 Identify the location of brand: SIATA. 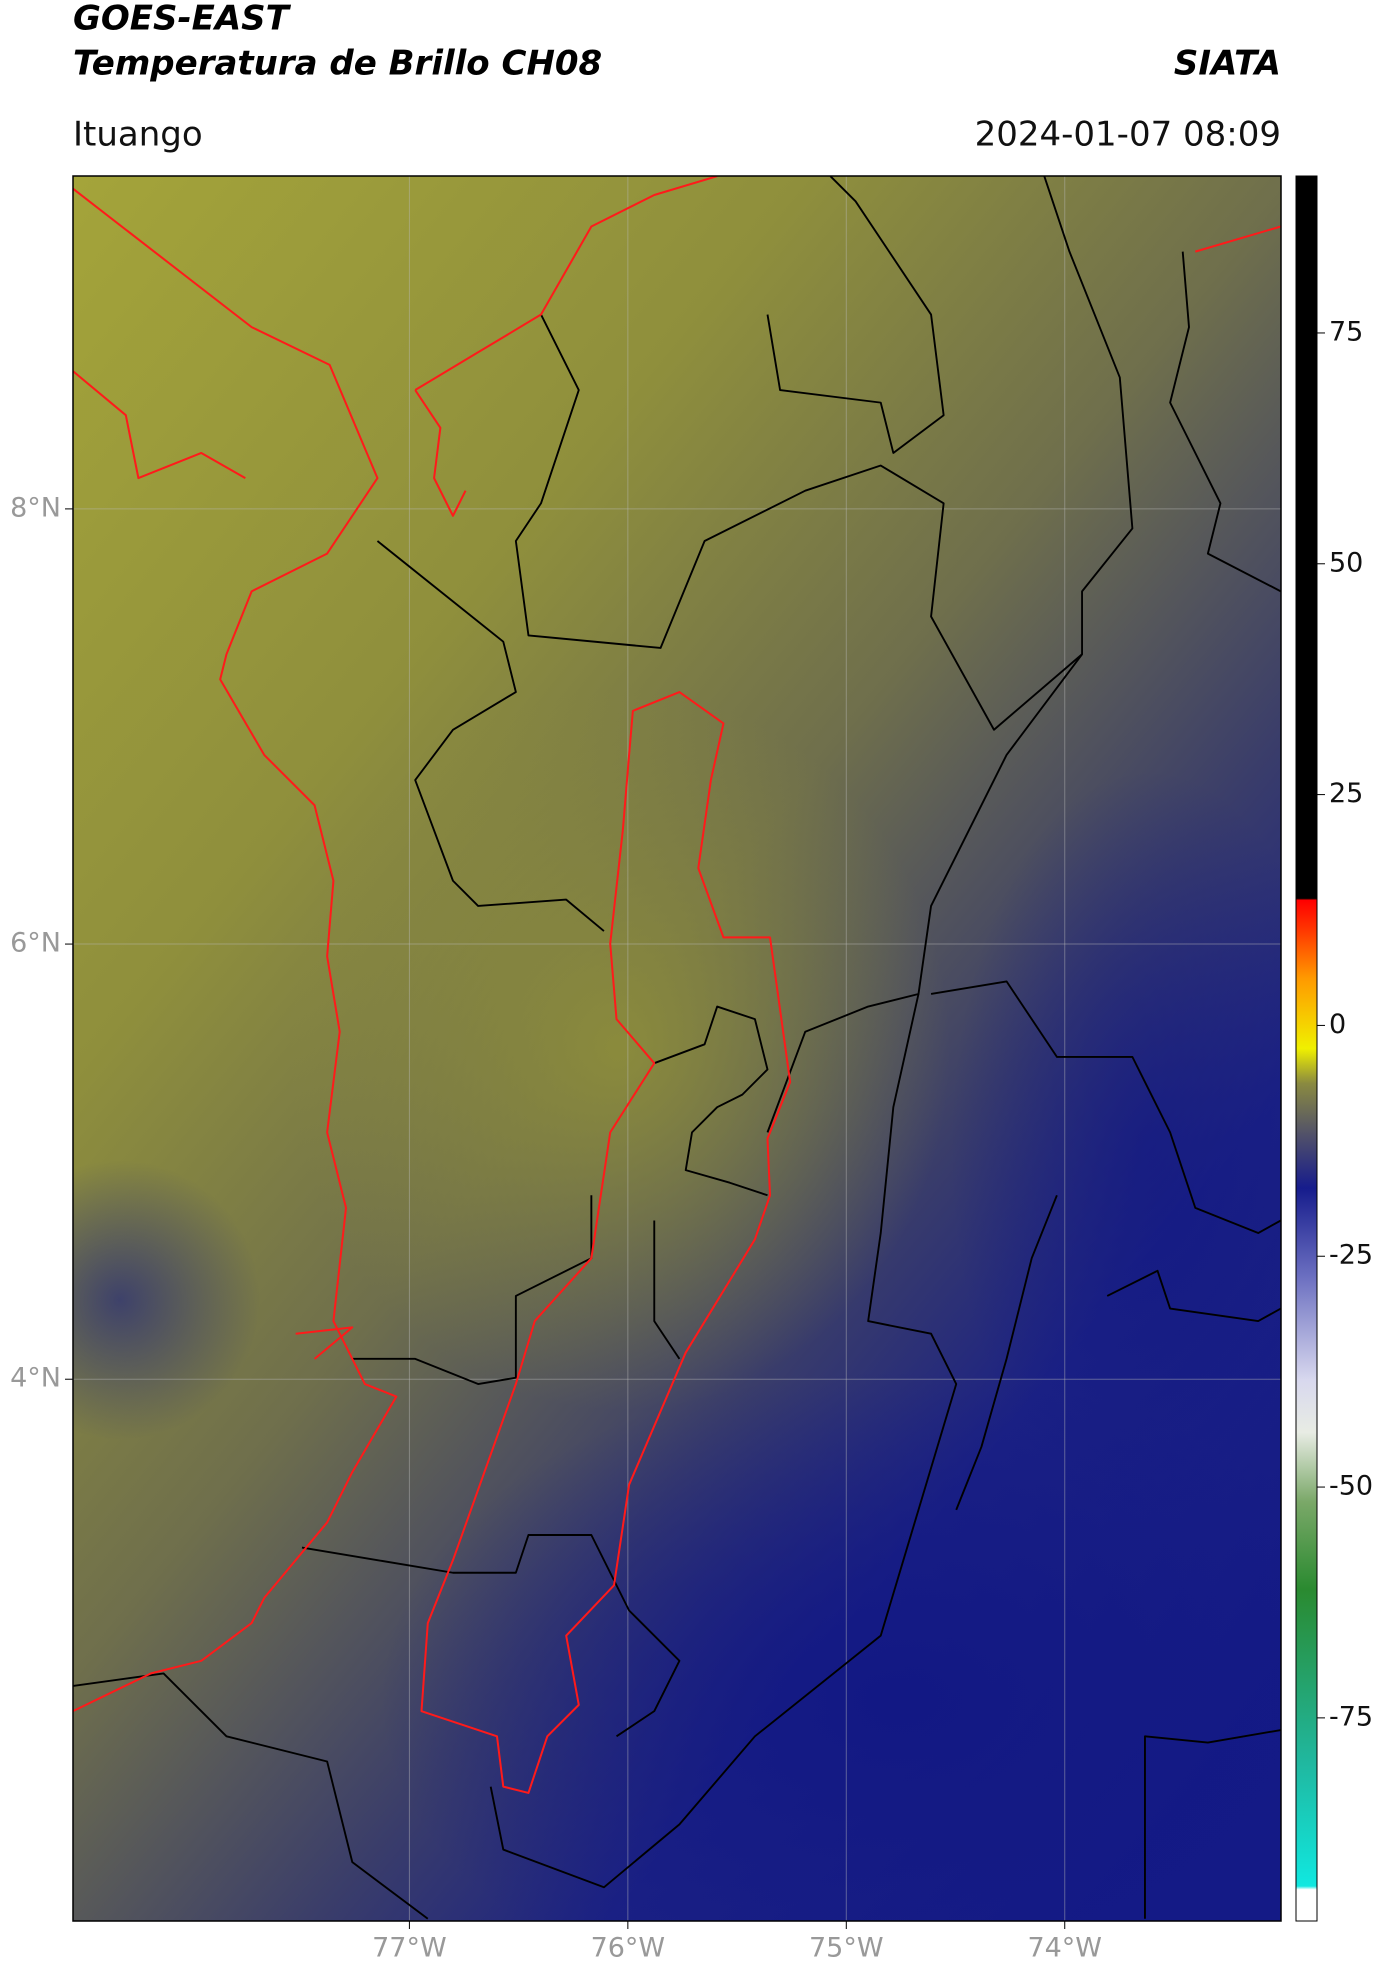
(1227, 64).